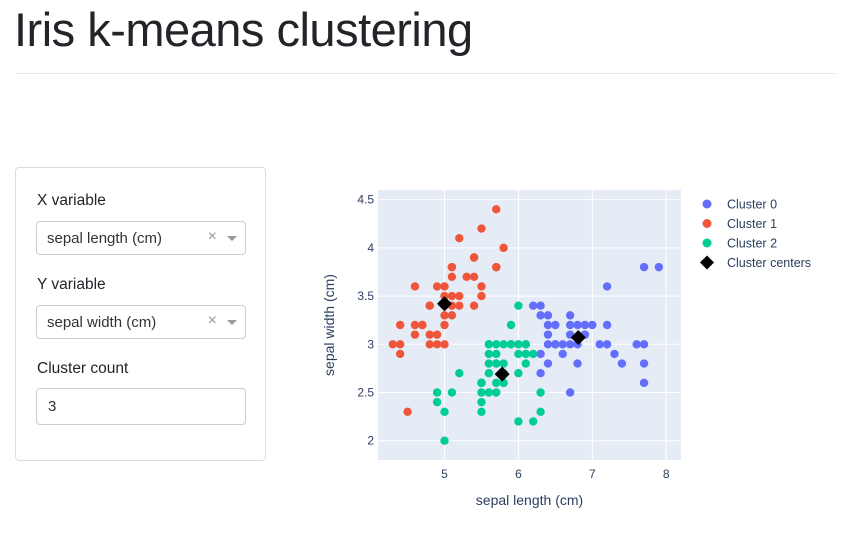 This screenshot has height=550, width=850. I want to click on clear-x-icon: ×, so click(212, 236).